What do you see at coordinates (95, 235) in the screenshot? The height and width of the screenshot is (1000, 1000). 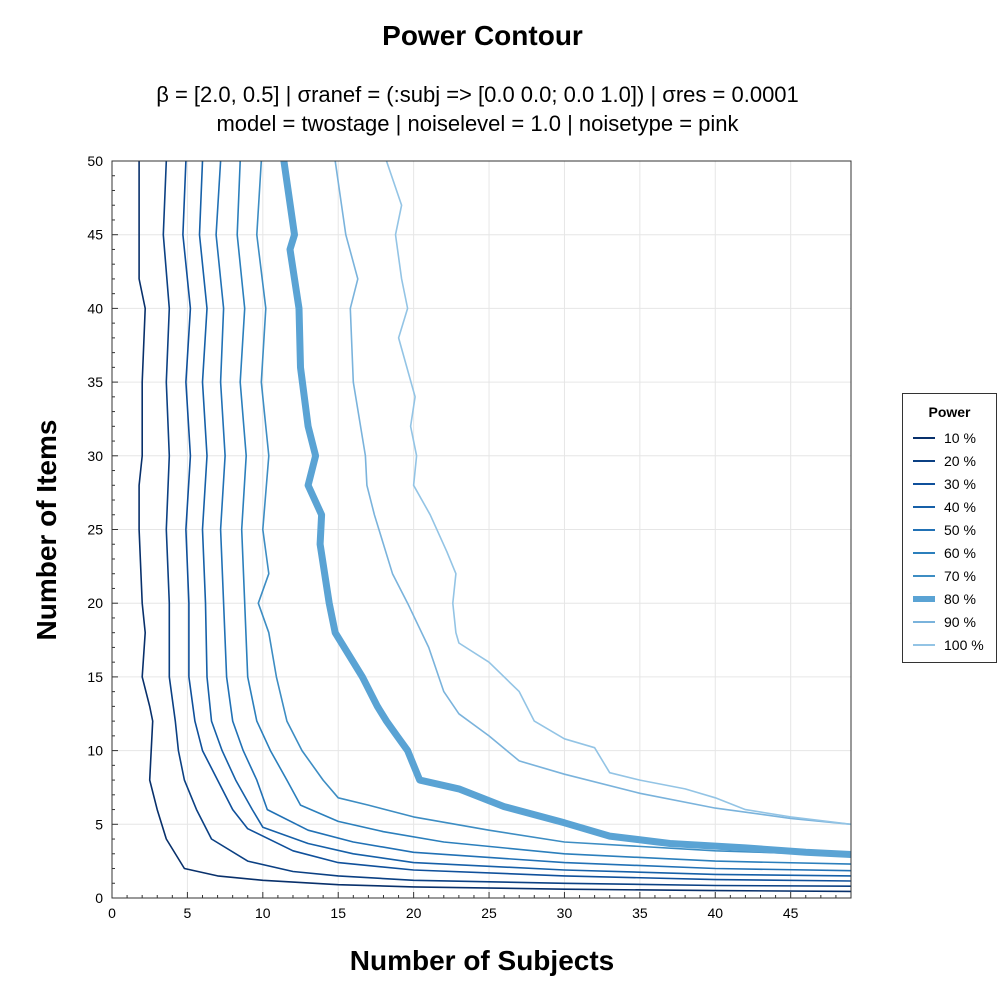 I see `y-tick-label: 45` at bounding box center [95, 235].